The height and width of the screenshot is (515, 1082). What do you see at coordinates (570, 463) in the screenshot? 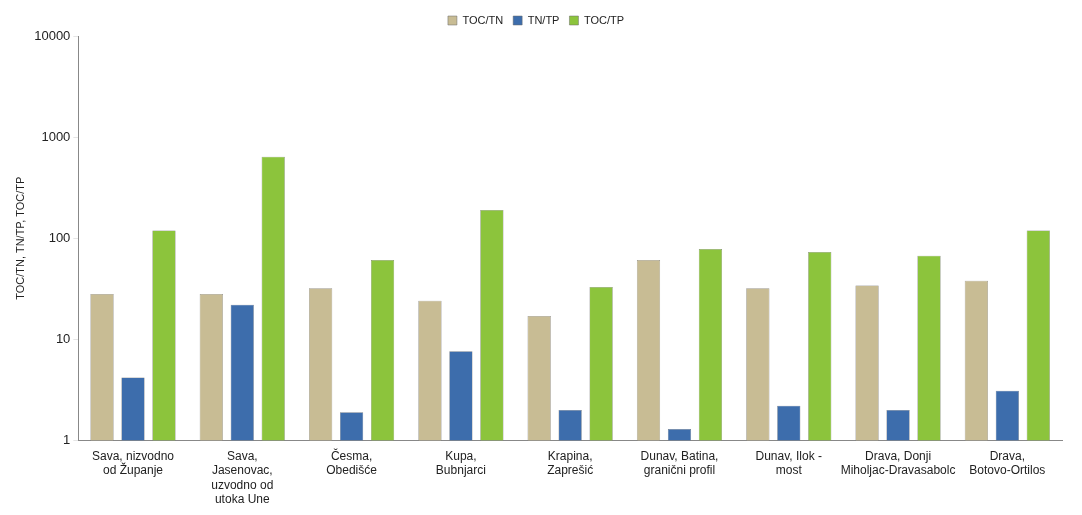
I see `x-tick-label: Krapina, Zaprešić` at bounding box center [570, 463].